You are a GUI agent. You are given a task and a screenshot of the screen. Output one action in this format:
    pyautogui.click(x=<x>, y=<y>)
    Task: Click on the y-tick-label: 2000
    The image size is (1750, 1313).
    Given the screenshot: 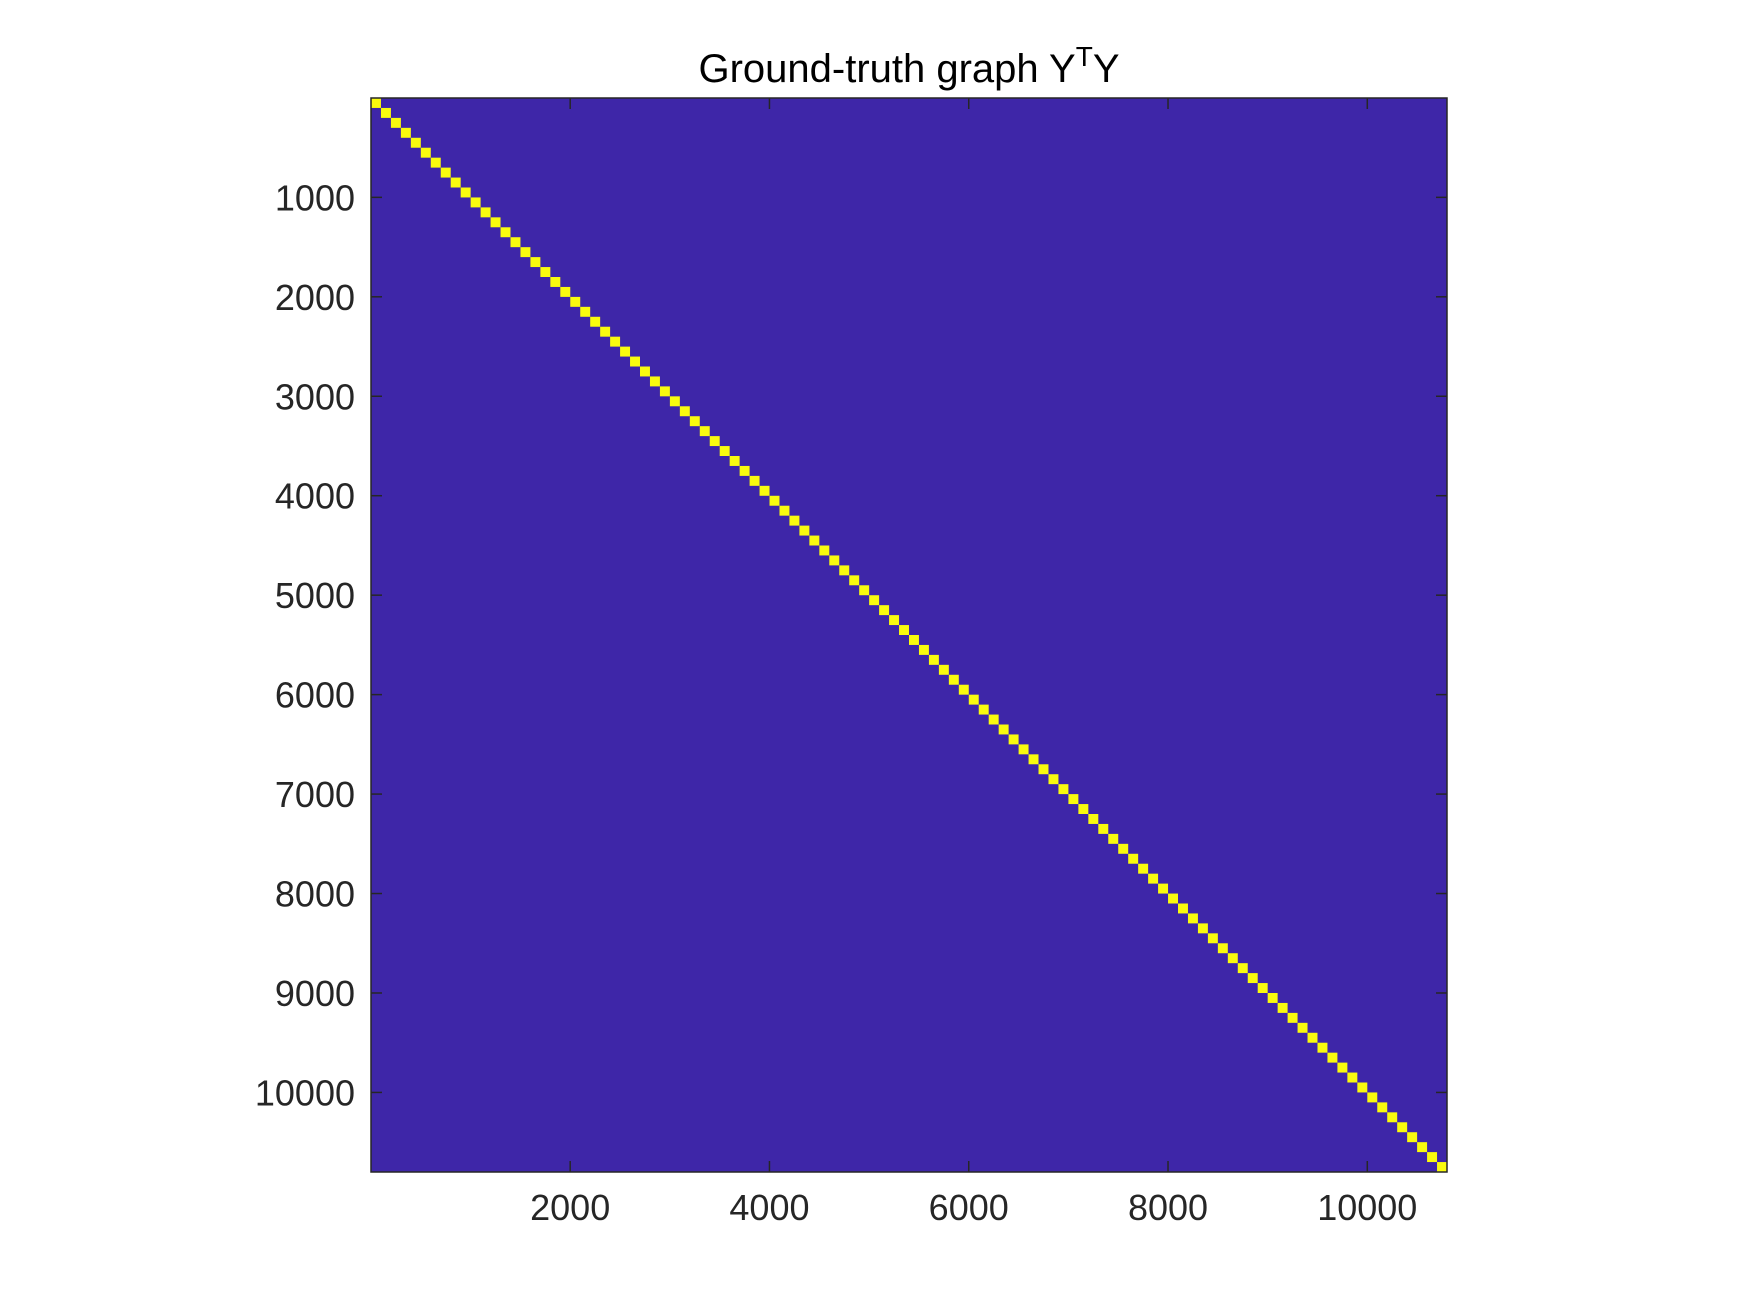 What is the action you would take?
    pyautogui.click(x=315, y=297)
    